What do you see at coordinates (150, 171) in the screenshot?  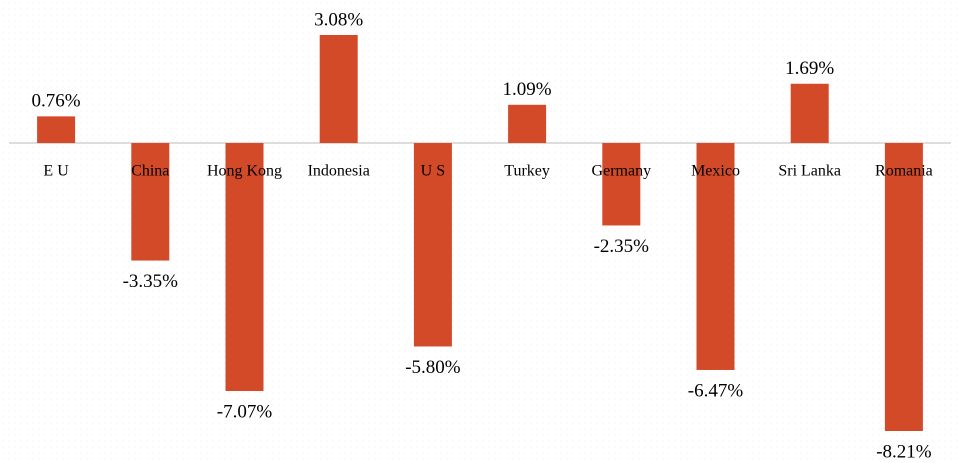 I see `category-label: China` at bounding box center [150, 171].